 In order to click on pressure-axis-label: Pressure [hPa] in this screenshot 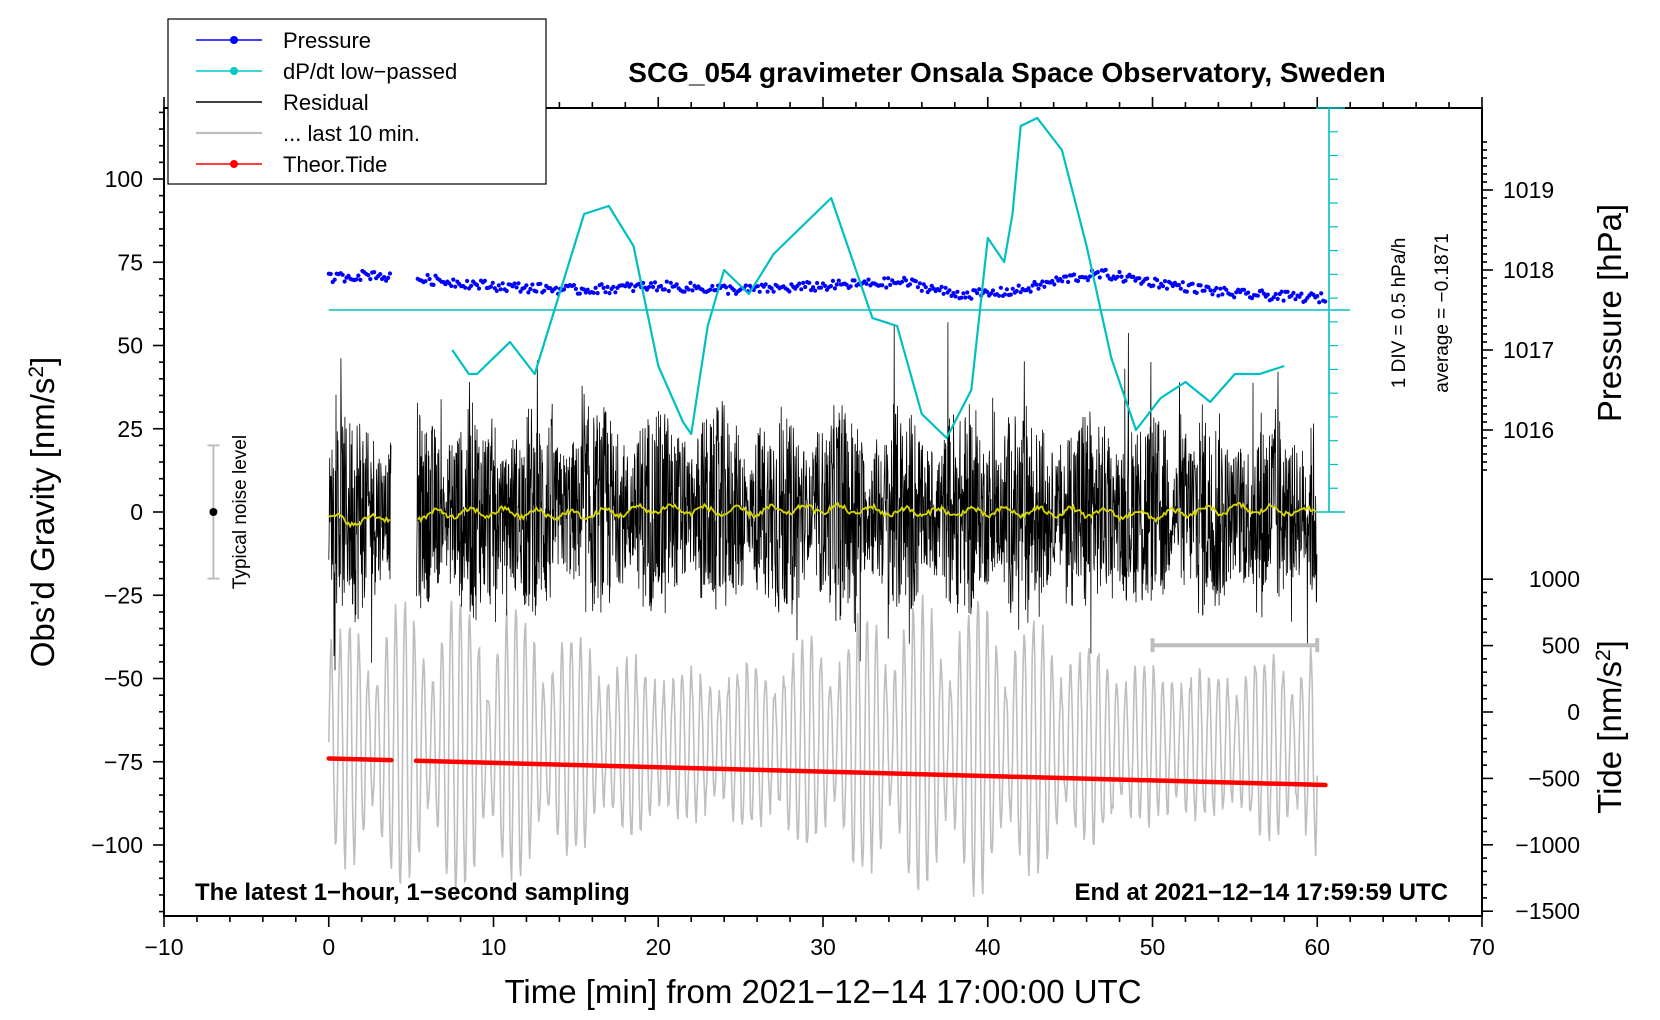, I will do `click(1609, 313)`.